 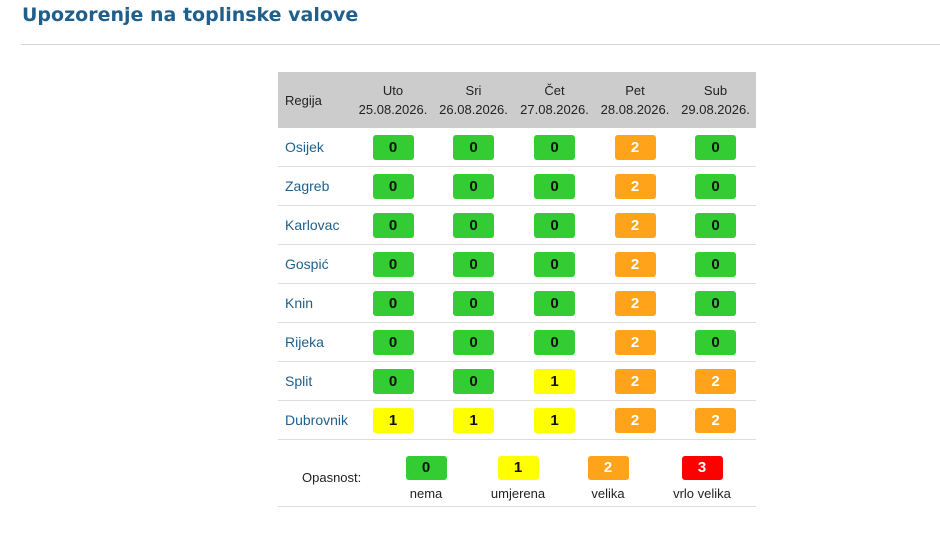 I want to click on region-cell: Dubrovnik, so click(x=315, y=420).